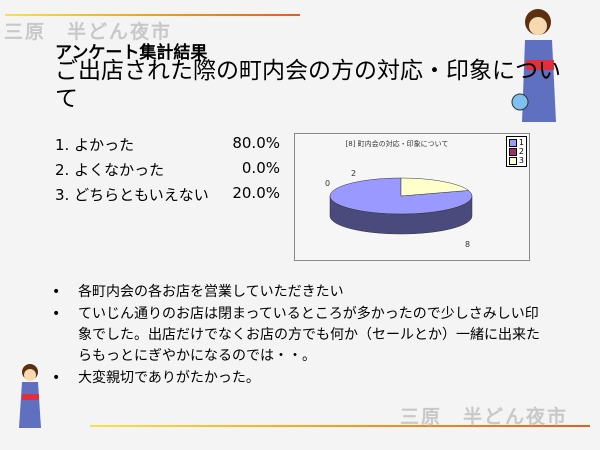  I want to click on result-value: 0.0%, so click(260, 168).